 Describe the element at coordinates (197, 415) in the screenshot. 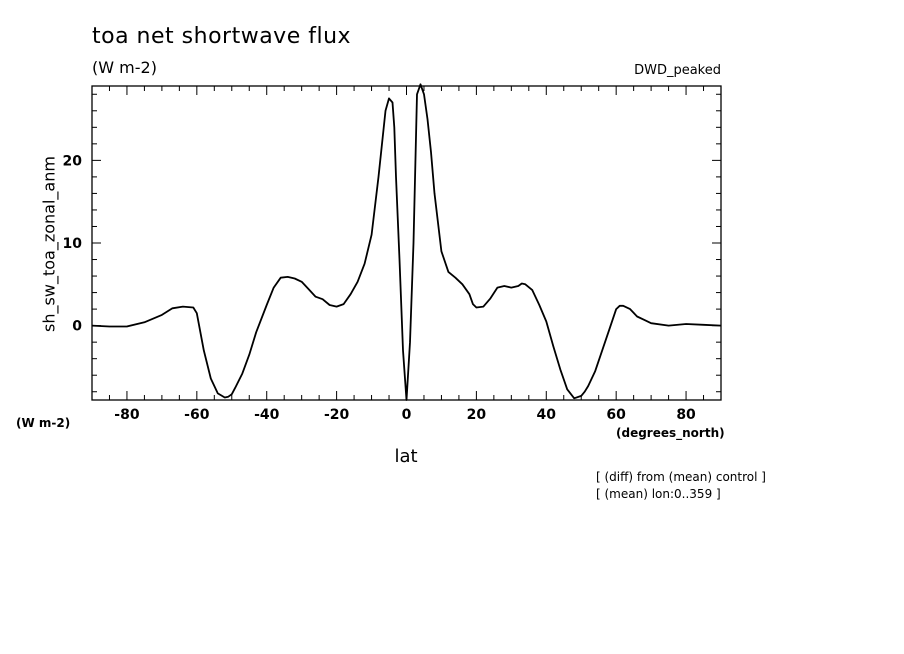

I see `x-tick-label: -60` at that location.